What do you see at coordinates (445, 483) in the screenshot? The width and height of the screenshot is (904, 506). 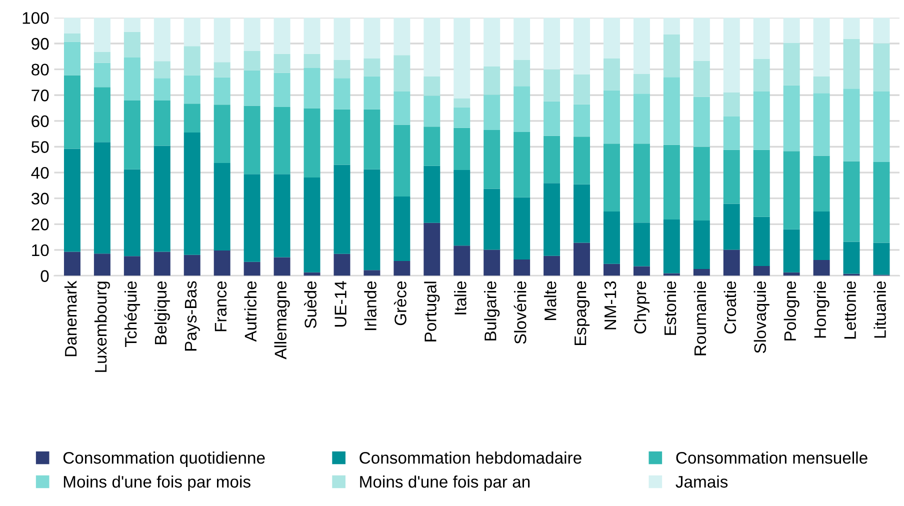 I see `legend-label: Moins d'une fois par an` at bounding box center [445, 483].